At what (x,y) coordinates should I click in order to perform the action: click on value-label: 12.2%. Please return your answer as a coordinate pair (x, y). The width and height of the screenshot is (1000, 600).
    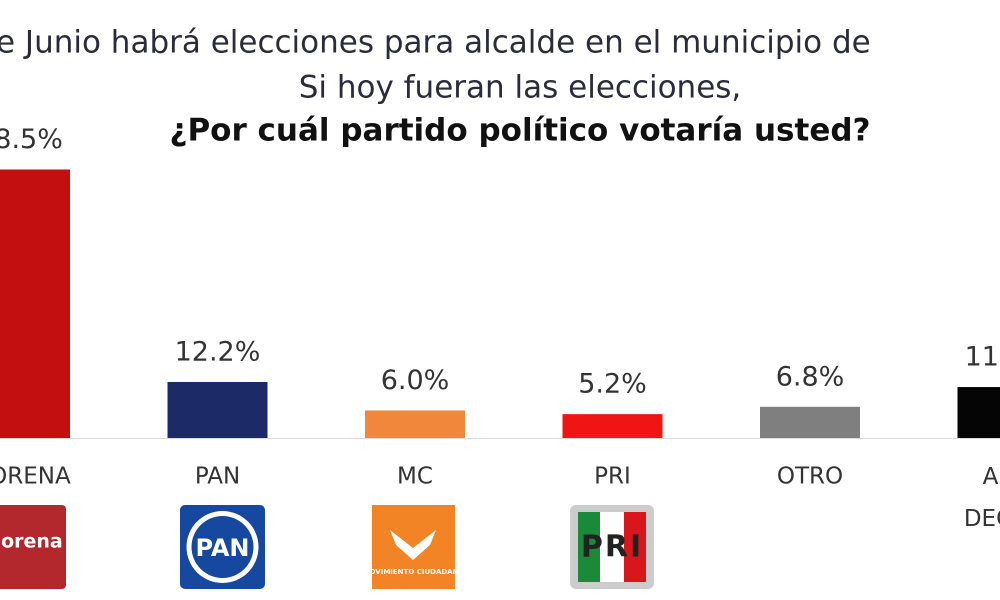
    Looking at the image, I should click on (218, 352).